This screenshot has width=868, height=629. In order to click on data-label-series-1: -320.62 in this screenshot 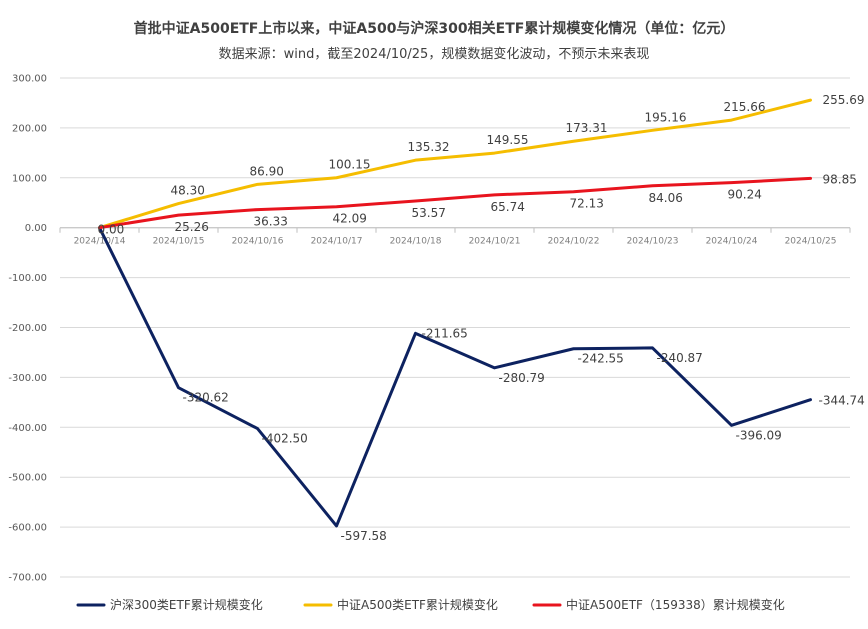, I will do `click(206, 398)`.